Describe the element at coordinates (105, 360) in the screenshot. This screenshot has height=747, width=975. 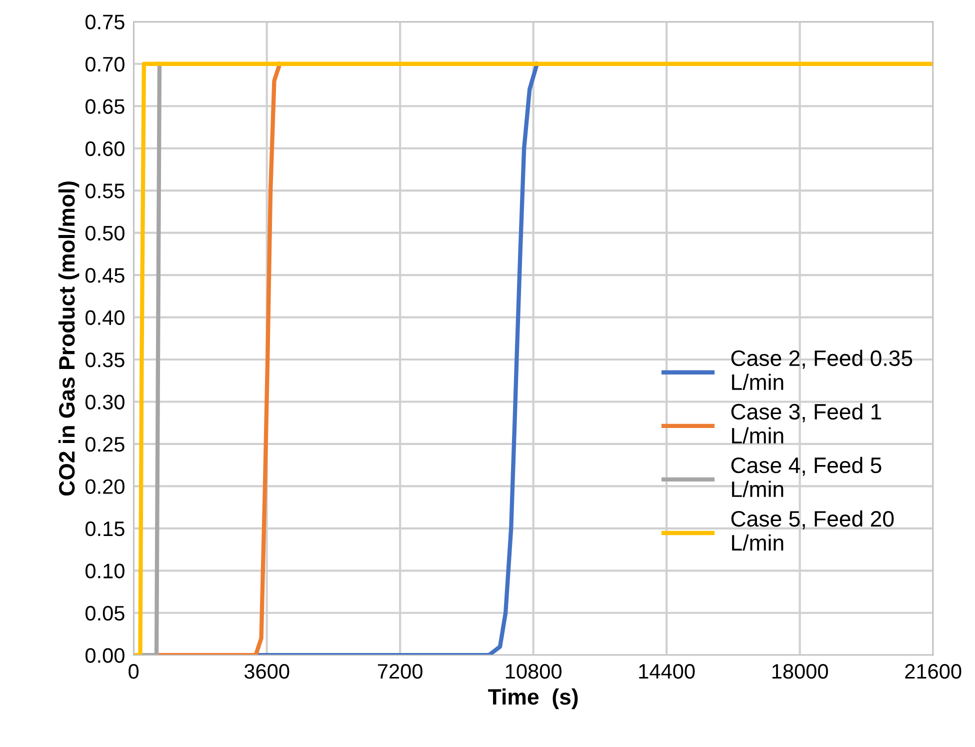
I see `y-tick-label: 0.35` at that location.